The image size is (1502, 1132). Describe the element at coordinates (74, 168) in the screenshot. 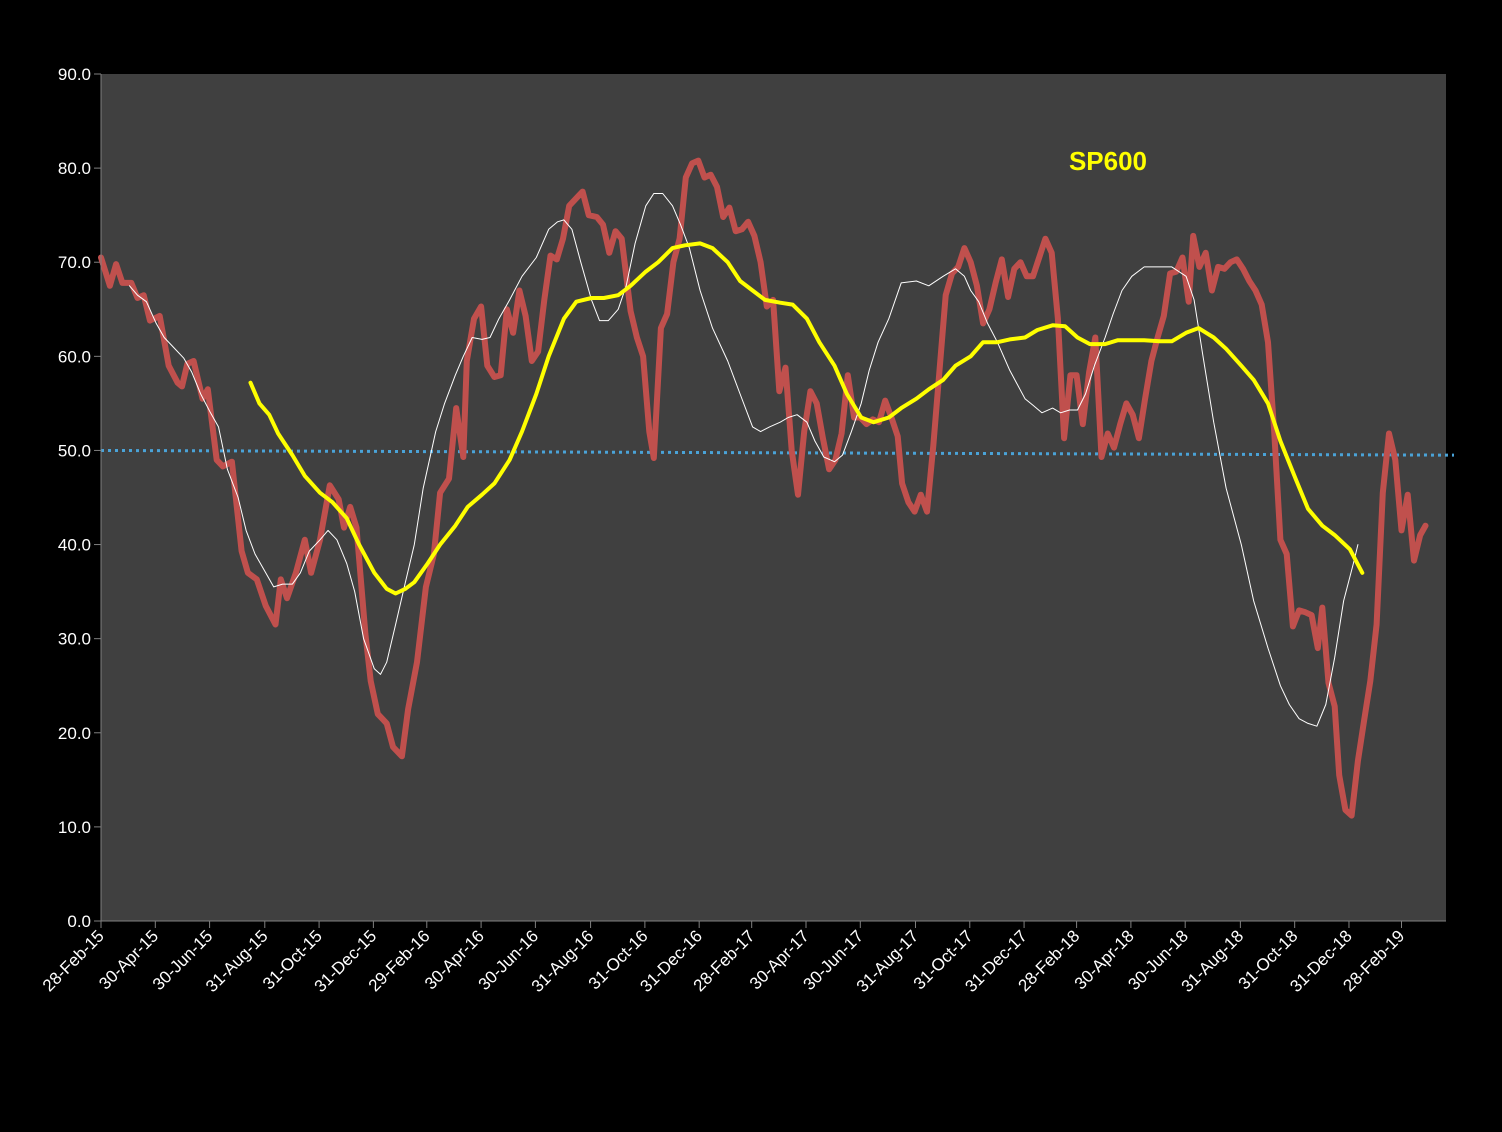

I see `y-tick-label: 80.0` at that location.